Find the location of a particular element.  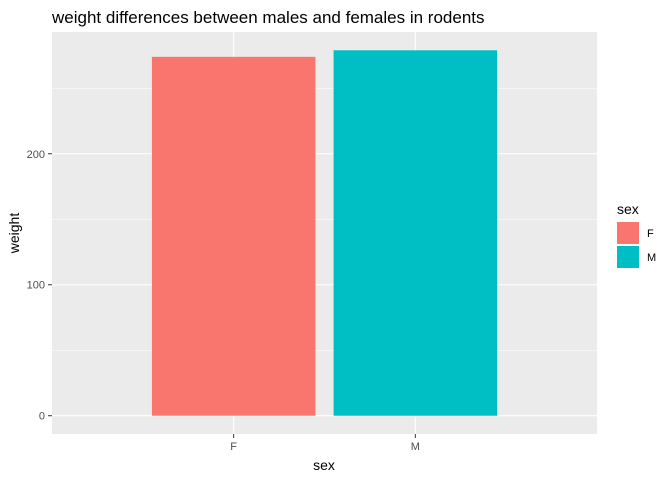

legend-items: FM is located at coordinates (636, 245).